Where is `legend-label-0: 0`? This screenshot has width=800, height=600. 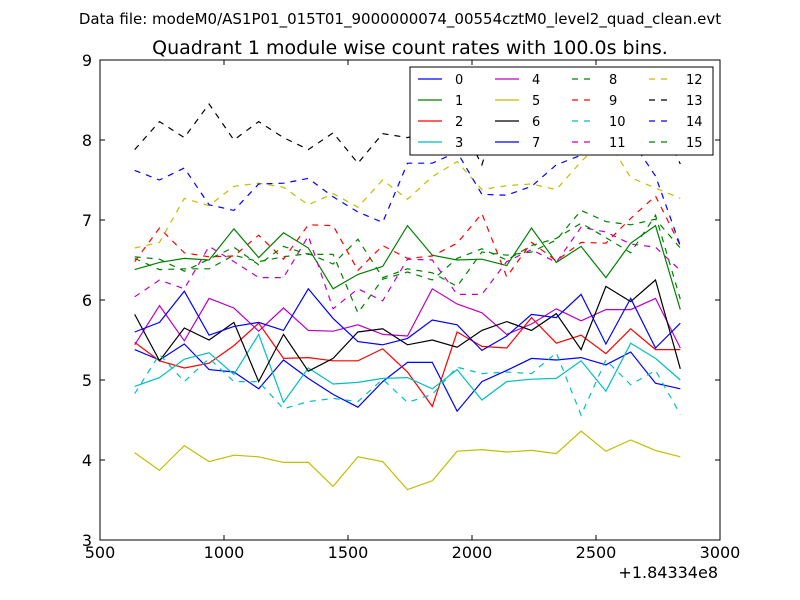
legend-label-0: 0 is located at coordinates (459, 80).